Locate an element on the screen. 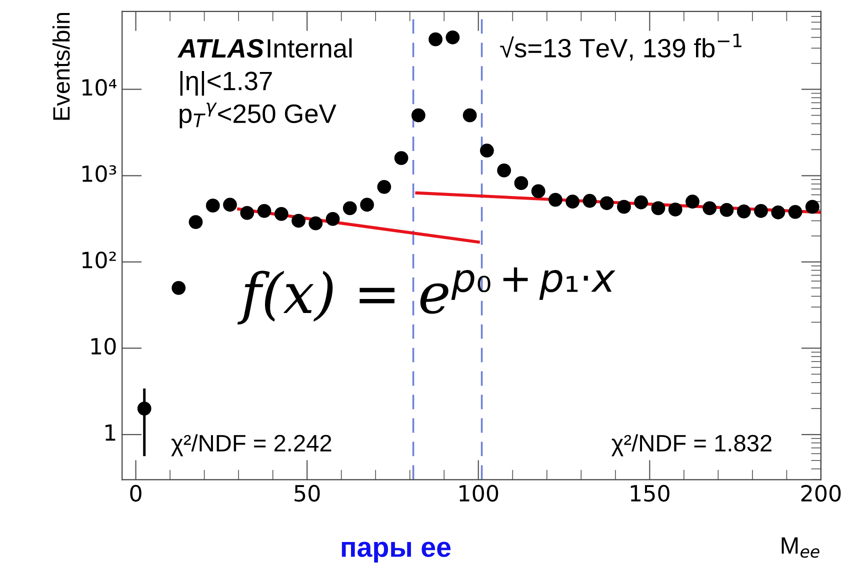 The width and height of the screenshot is (842, 571). annotation: χ²/NDF = 2.242 is located at coordinates (251, 445).